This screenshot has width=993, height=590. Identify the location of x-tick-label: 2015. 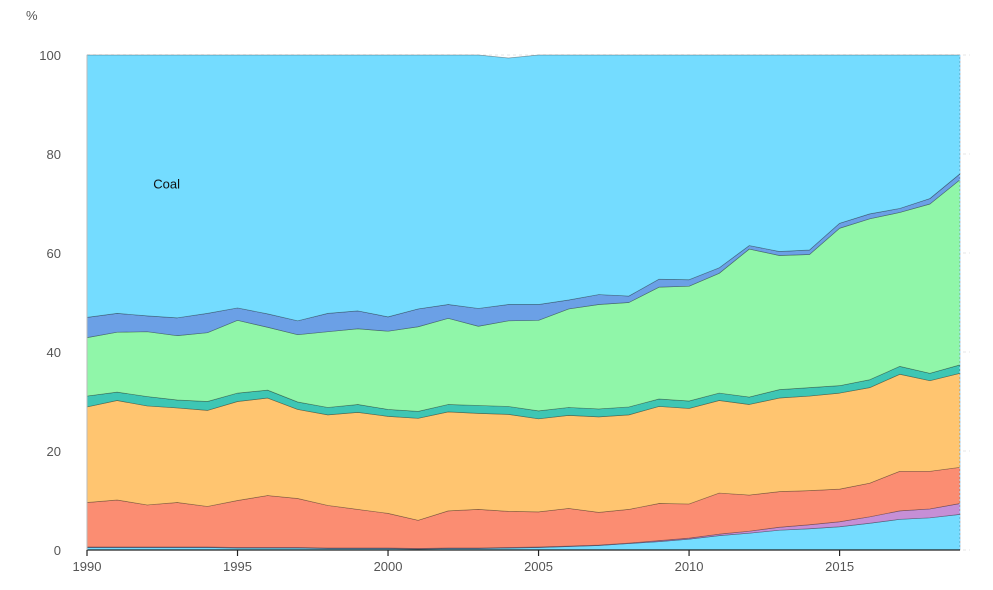
(839, 566).